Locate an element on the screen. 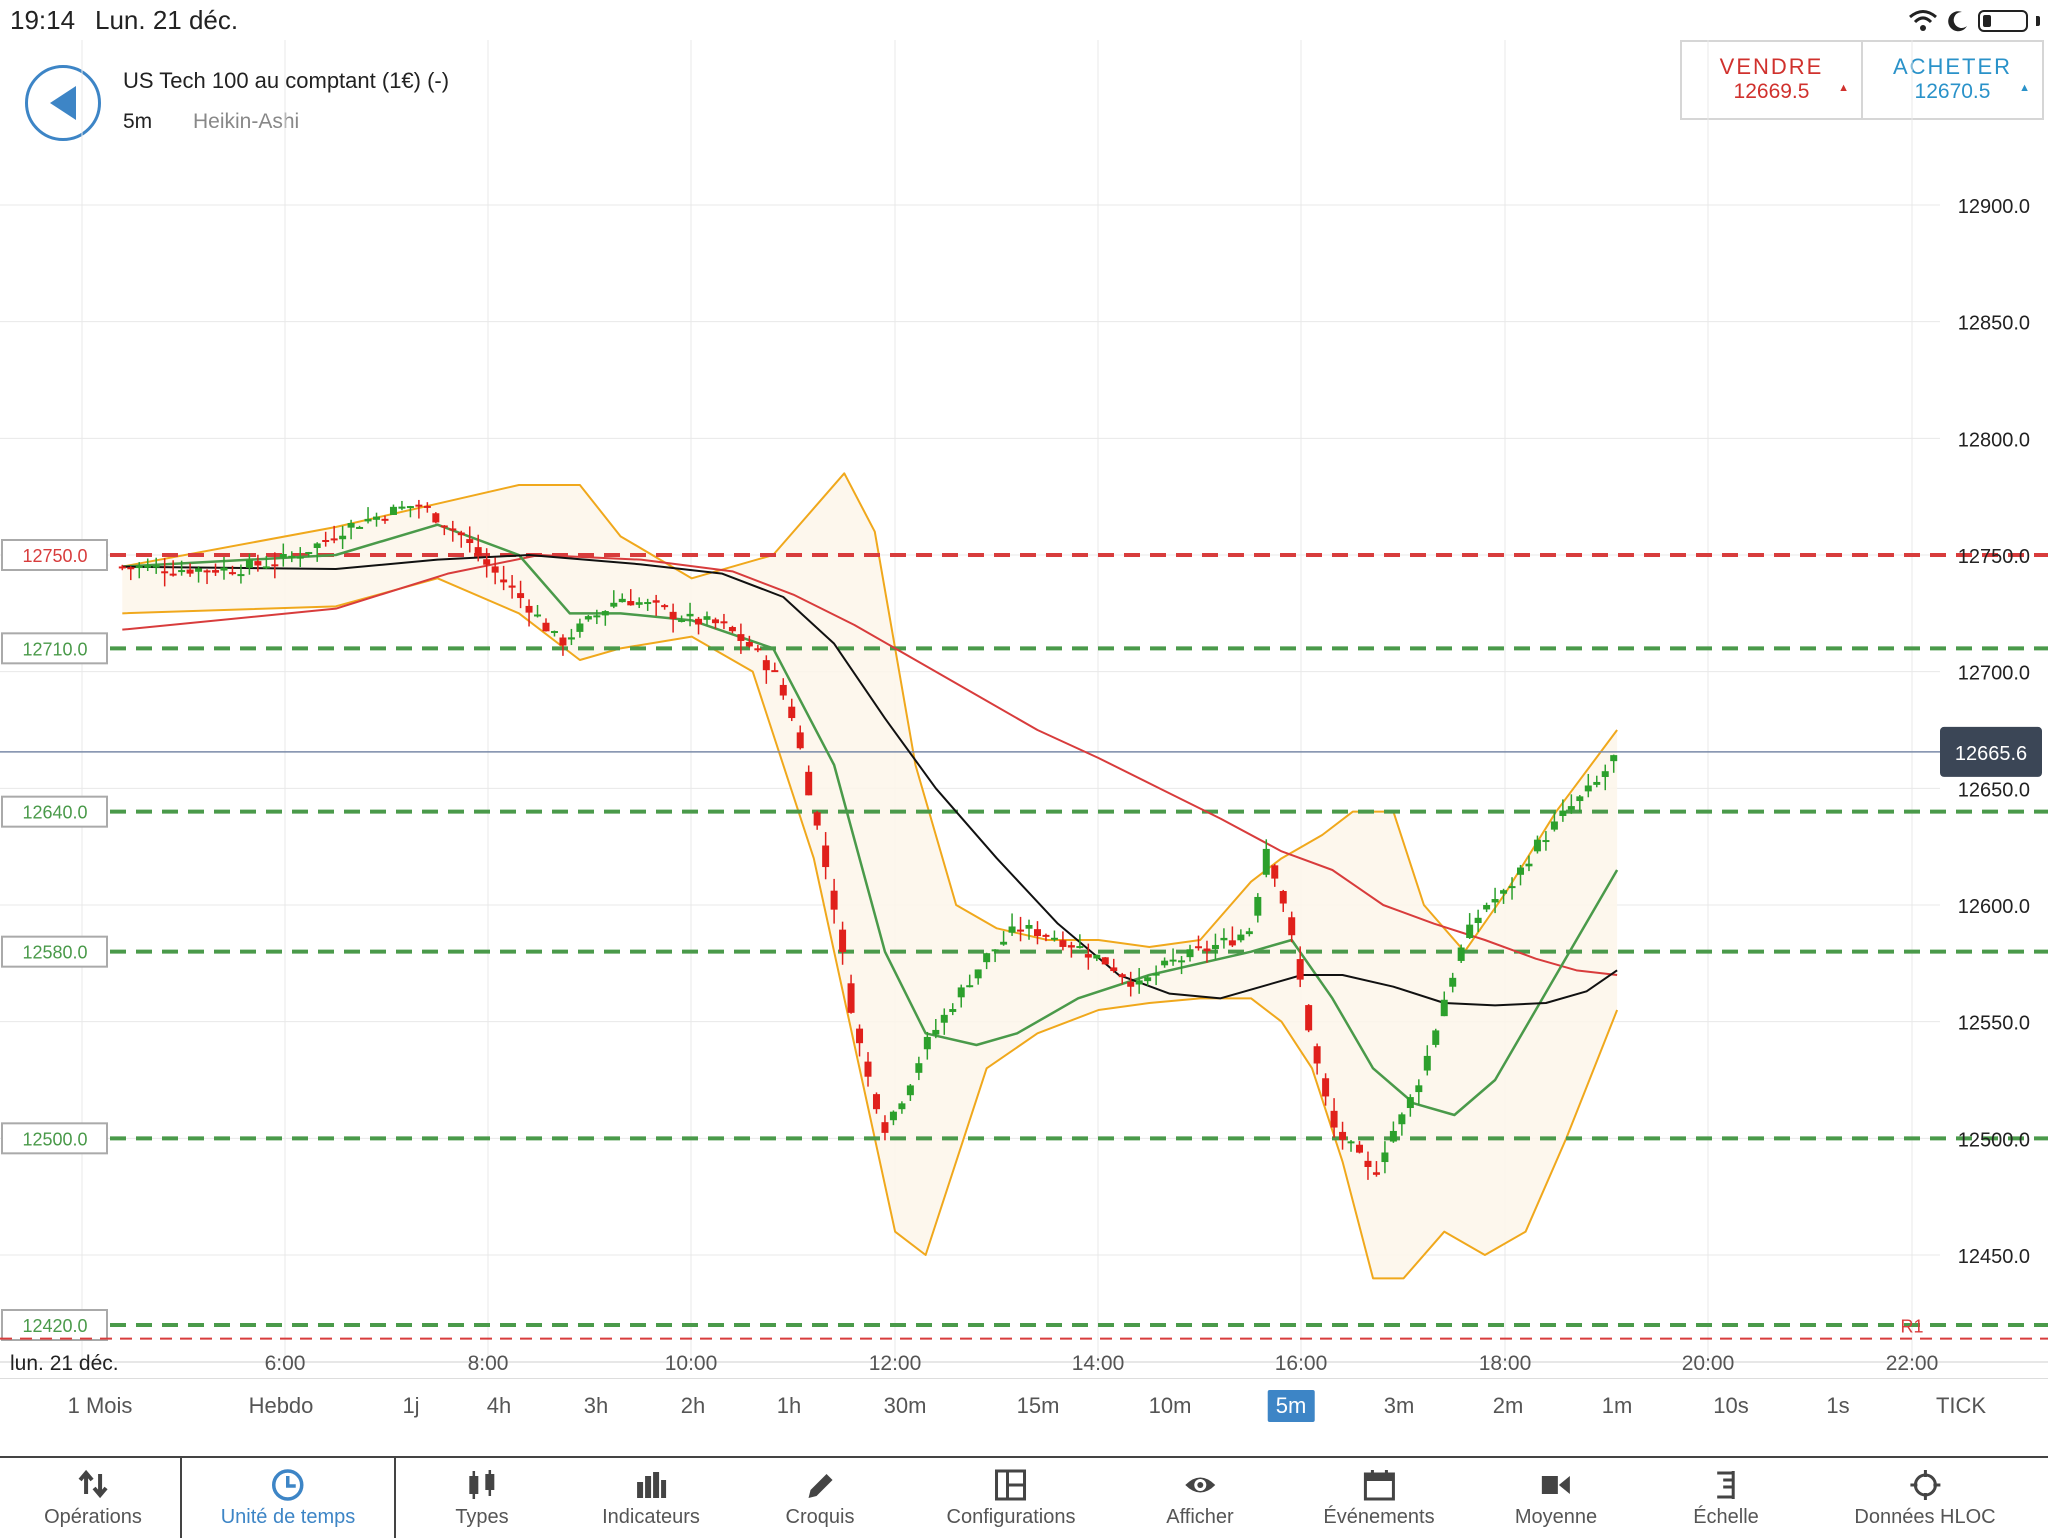  sell-label: VENDRE is located at coordinates (1771, 66).